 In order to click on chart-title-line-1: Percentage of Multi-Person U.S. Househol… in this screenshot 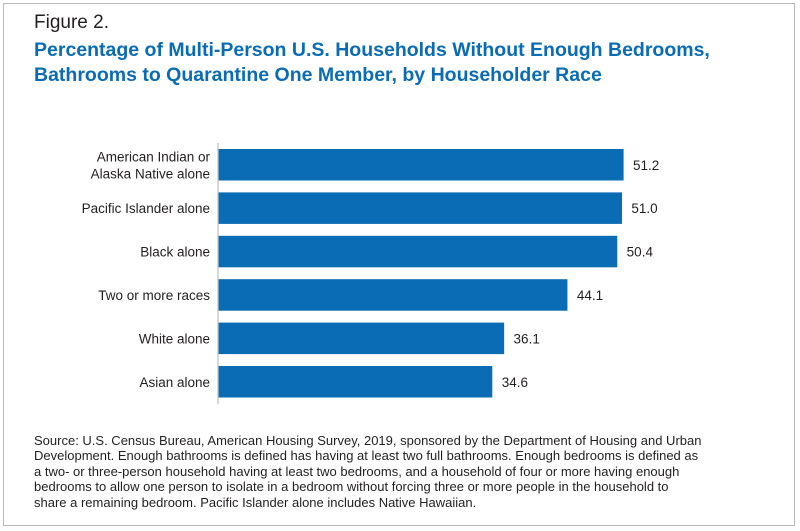, I will do `click(372, 50)`.